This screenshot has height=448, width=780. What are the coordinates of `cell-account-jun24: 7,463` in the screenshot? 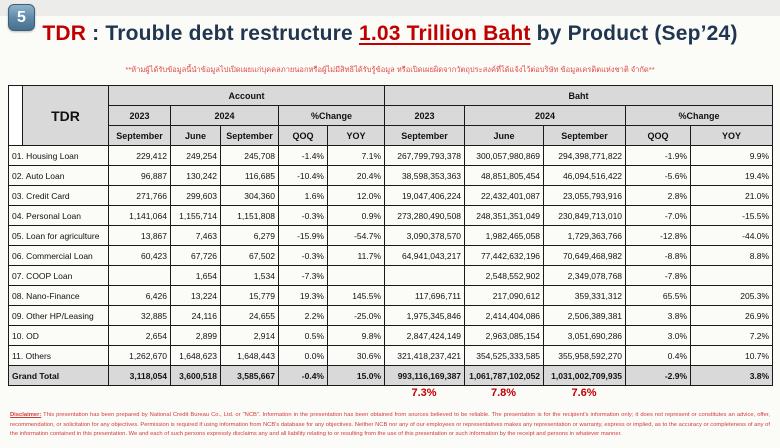 It's located at (195, 235).